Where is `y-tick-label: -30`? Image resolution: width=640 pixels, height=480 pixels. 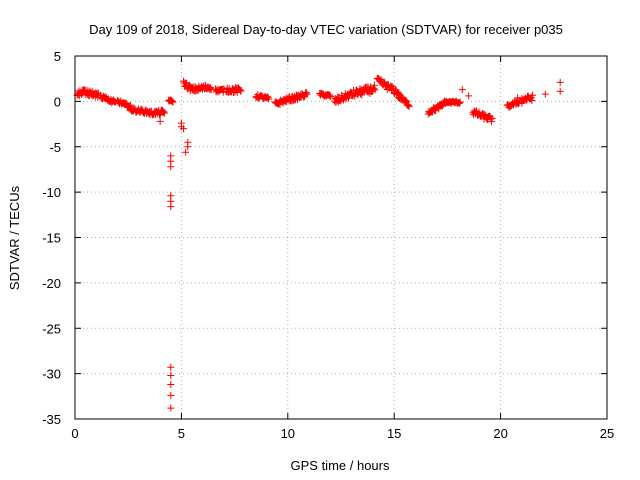 y-tick-label: -30 is located at coordinates (51, 374).